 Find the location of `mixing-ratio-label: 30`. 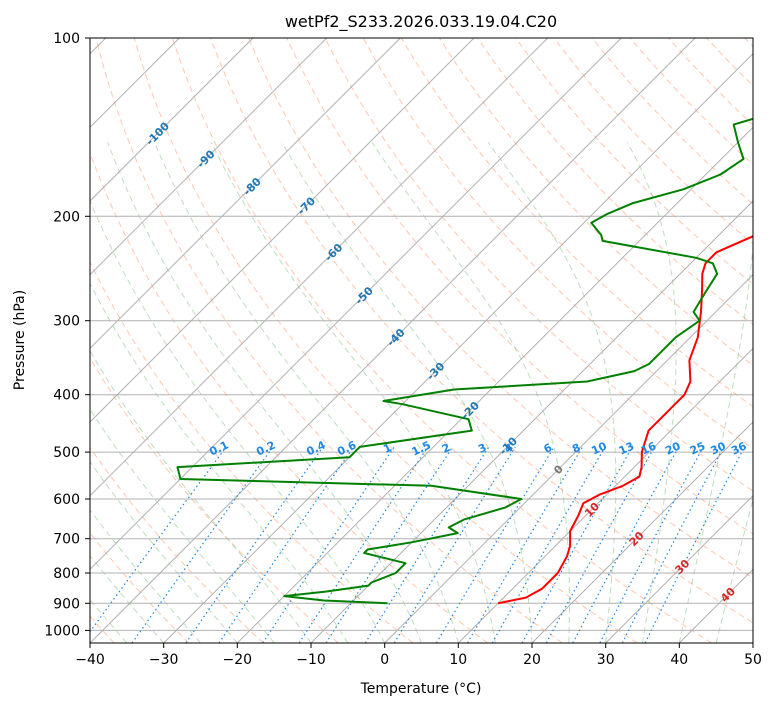

mixing-ratio-label: 30 is located at coordinates (719, 448).